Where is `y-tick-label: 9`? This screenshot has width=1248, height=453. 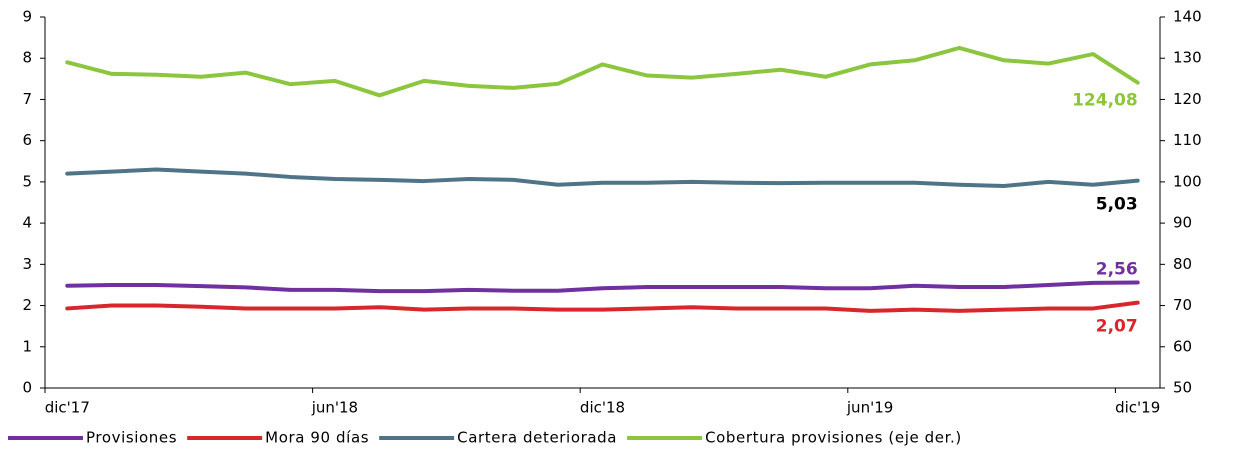
y-tick-label: 9 is located at coordinates (27, 17).